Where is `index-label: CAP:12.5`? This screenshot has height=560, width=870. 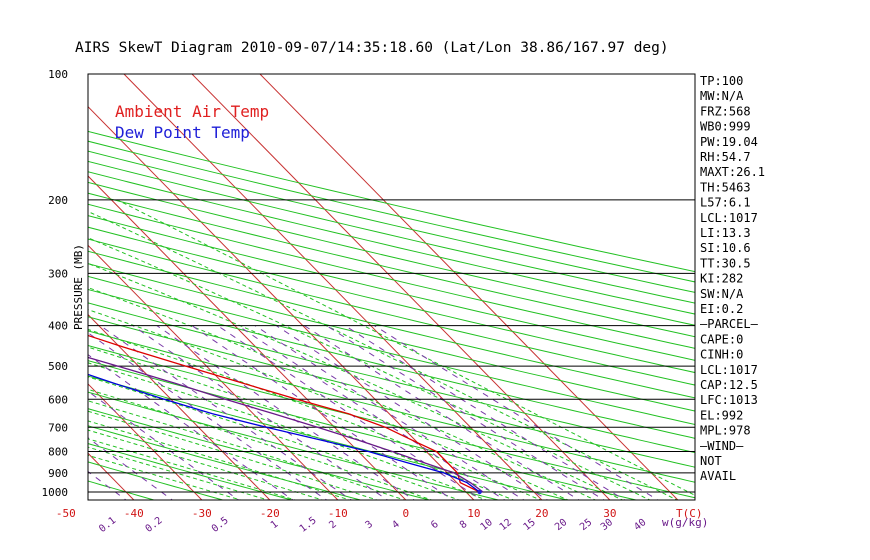 index-label: CAP:12.5 is located at coordinates (729, 385).